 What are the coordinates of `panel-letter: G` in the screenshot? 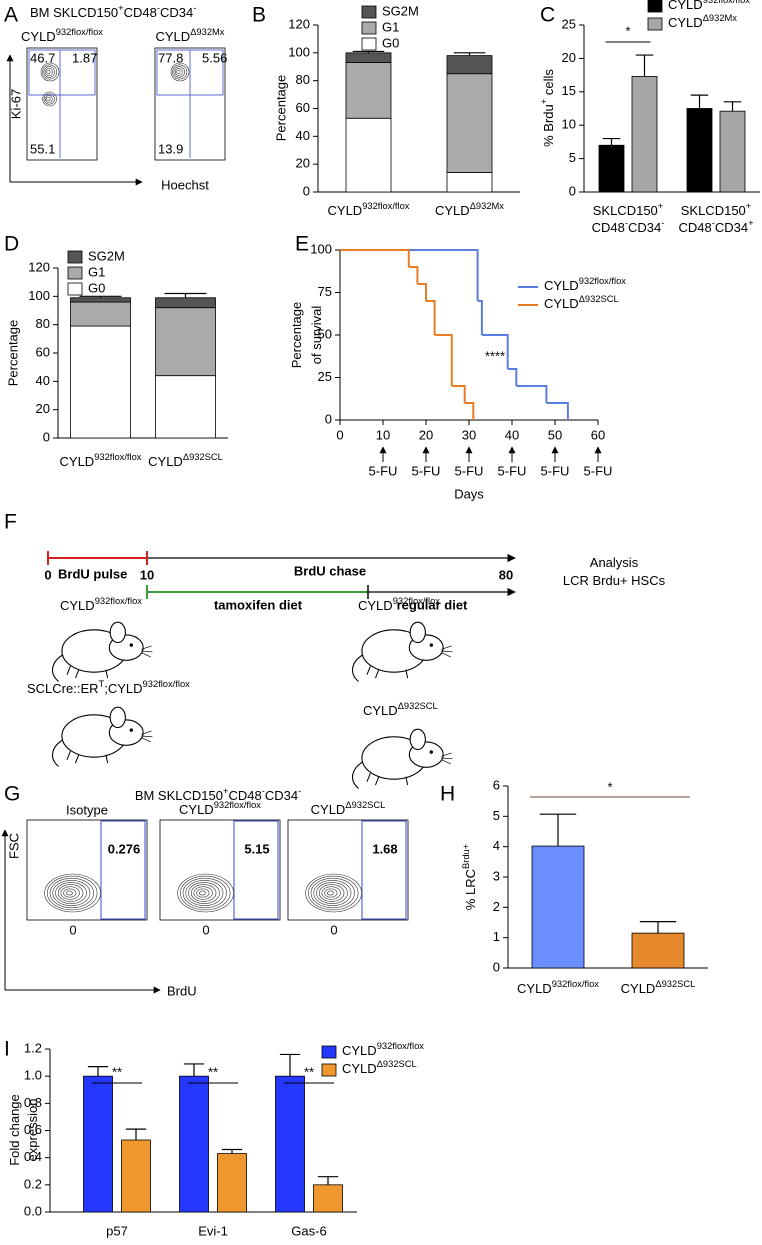 It's located at (12, 794).